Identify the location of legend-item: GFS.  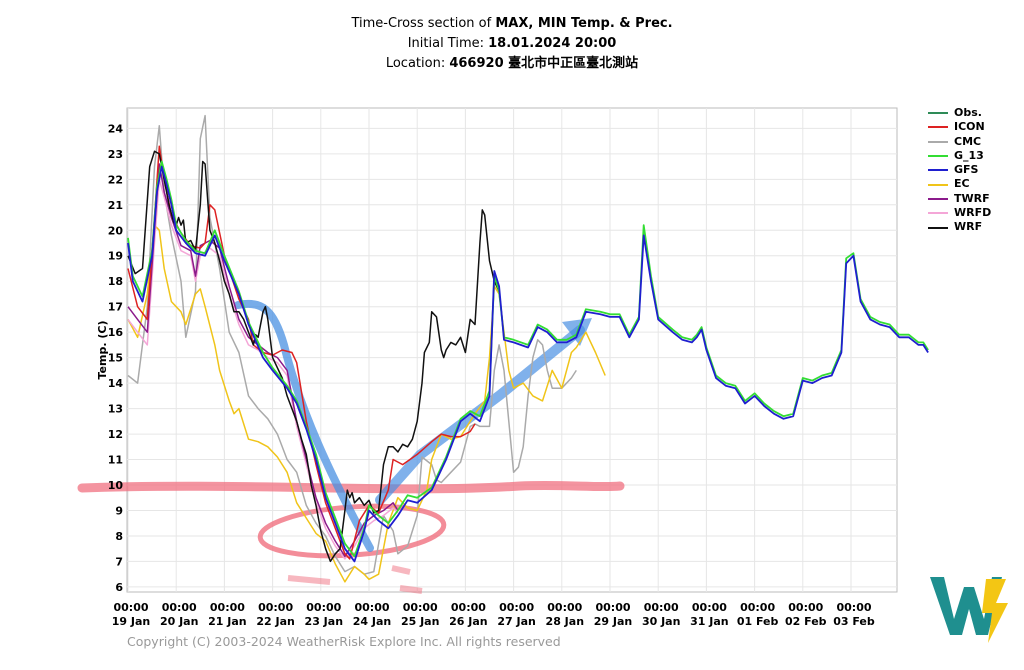
(959, 170).